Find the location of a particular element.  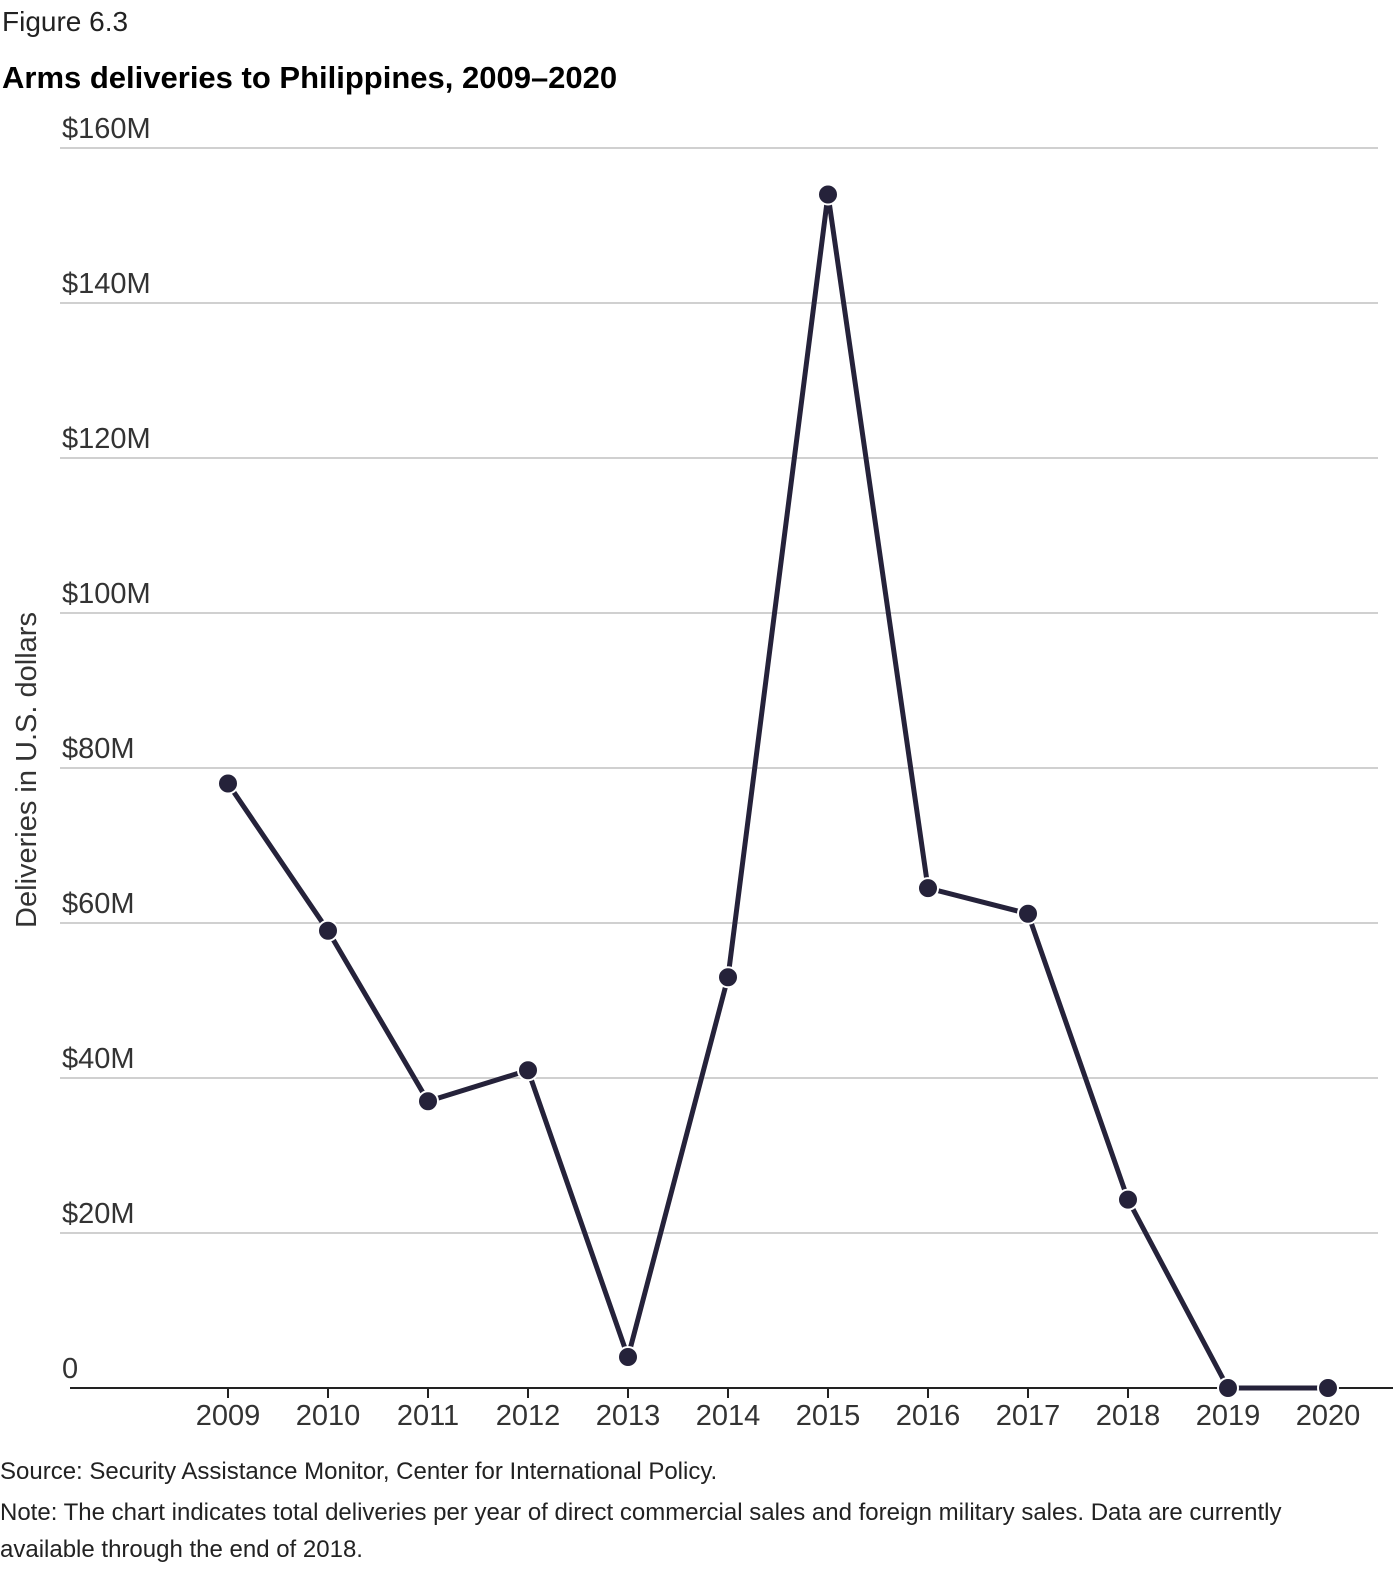

y-tick-label: $40M is located at coordinates (98, 1059).